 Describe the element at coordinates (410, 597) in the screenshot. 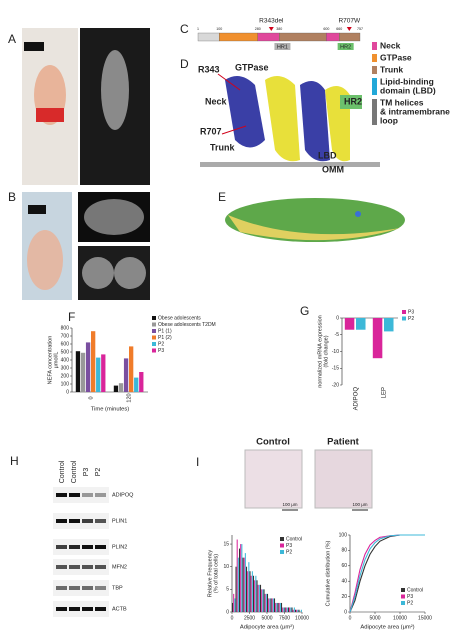

I see `legend-label: P3` at that location.